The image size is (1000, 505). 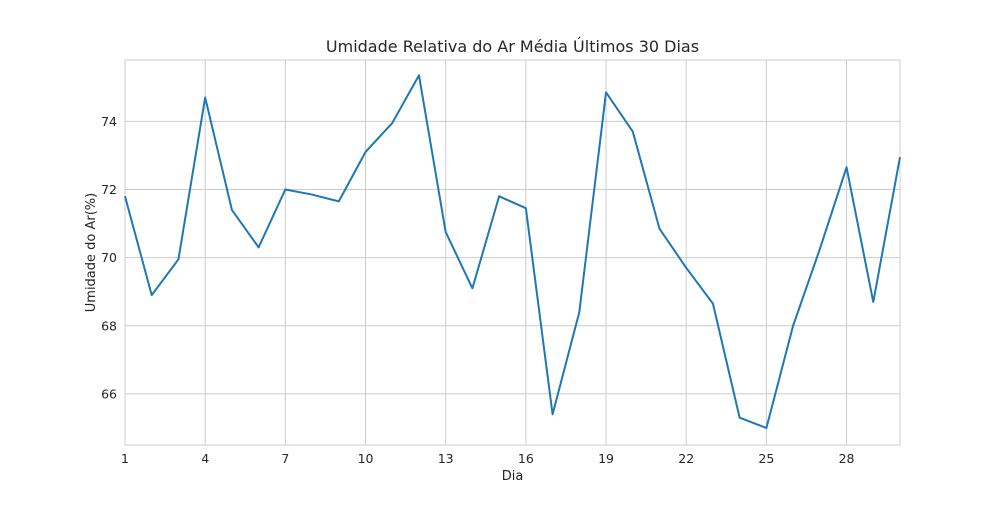 I want to click on x-tick-label: 1, so click(x=125, y=458).